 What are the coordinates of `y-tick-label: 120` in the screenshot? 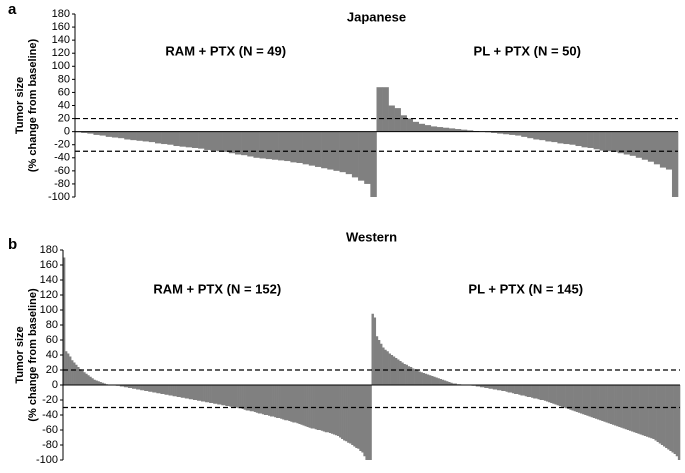 It's located at (61, 53).